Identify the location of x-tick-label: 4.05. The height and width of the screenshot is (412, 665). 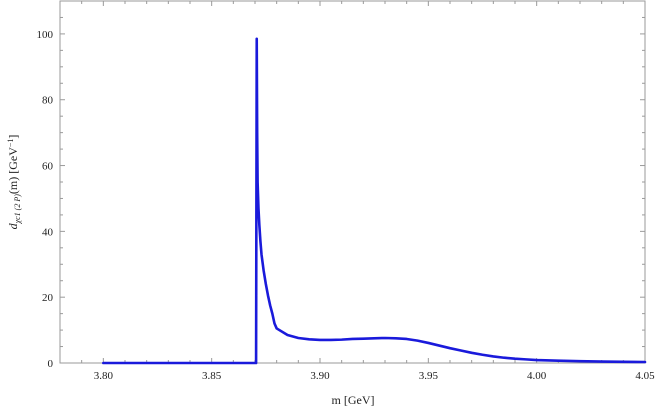
(645, 376).